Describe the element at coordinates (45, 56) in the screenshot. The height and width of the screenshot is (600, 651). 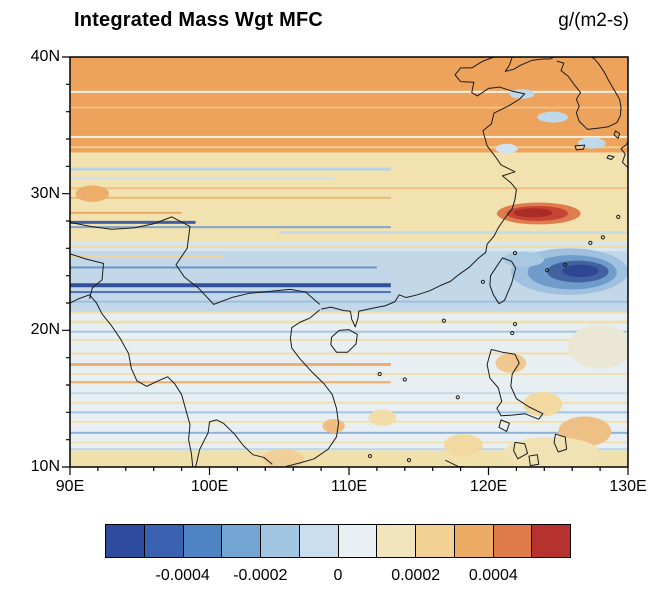
I see `y-tick-label: 40N` at that location.